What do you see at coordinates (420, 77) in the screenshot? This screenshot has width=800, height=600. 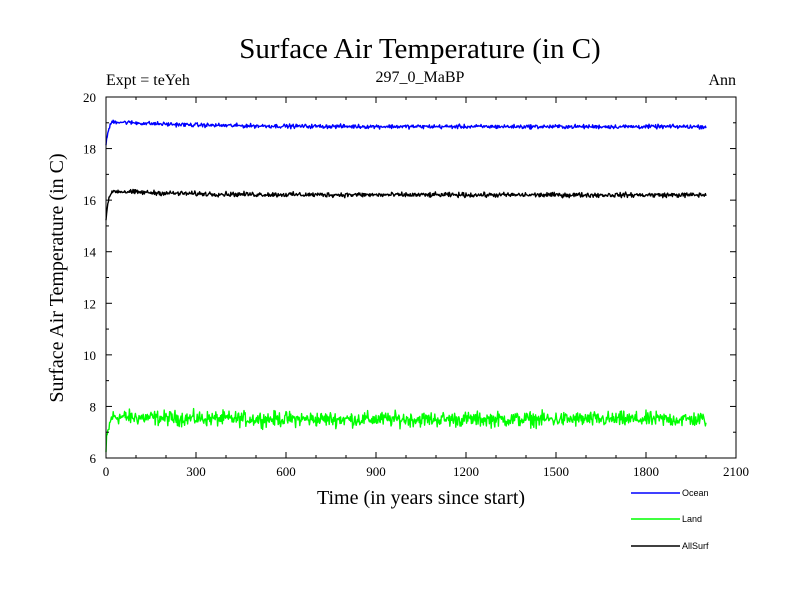 I see `period-label: 297_0_MaBP` at bounding box center [420, 77].